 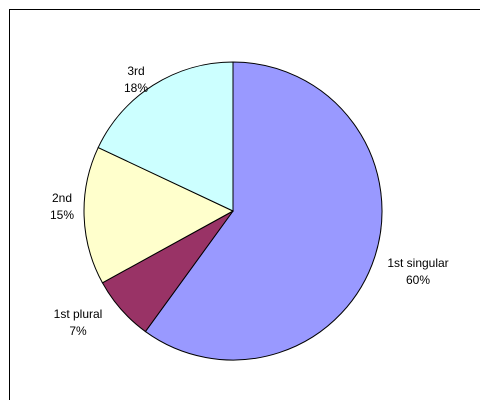 I want to click on slice-label-1st-singular: 1st singular, so click(x=417, y=263).